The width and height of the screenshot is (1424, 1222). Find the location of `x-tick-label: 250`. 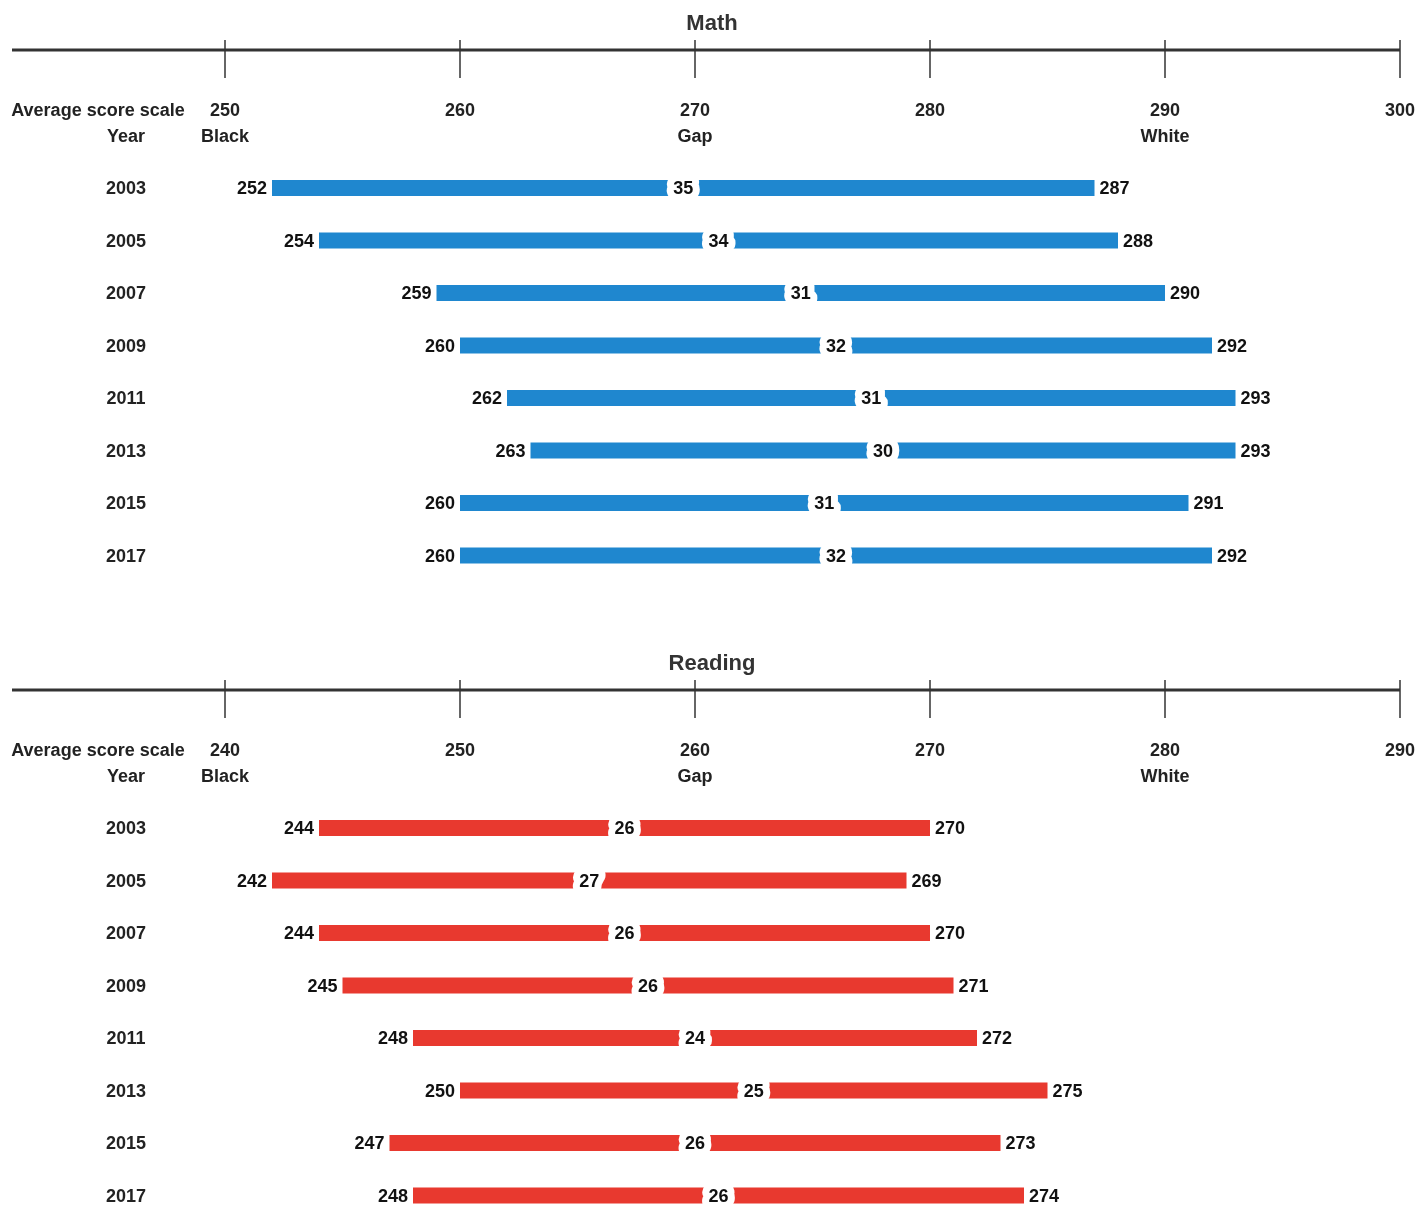

x-tick-label: 250 is located at coordinates (460, 750).